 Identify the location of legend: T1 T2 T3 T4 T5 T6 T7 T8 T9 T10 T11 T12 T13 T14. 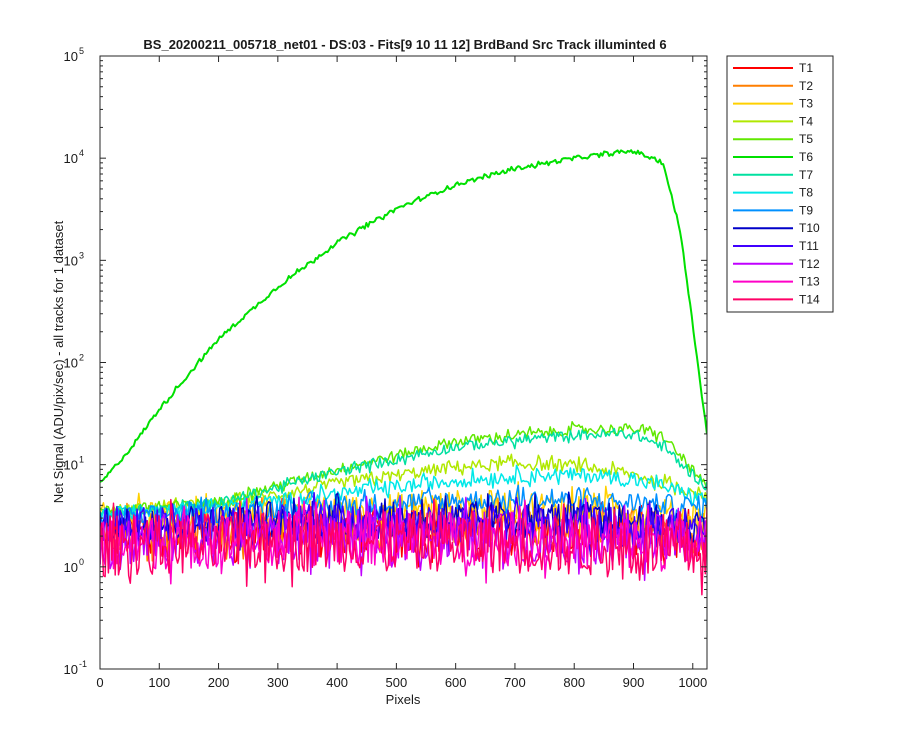
(780, 184).